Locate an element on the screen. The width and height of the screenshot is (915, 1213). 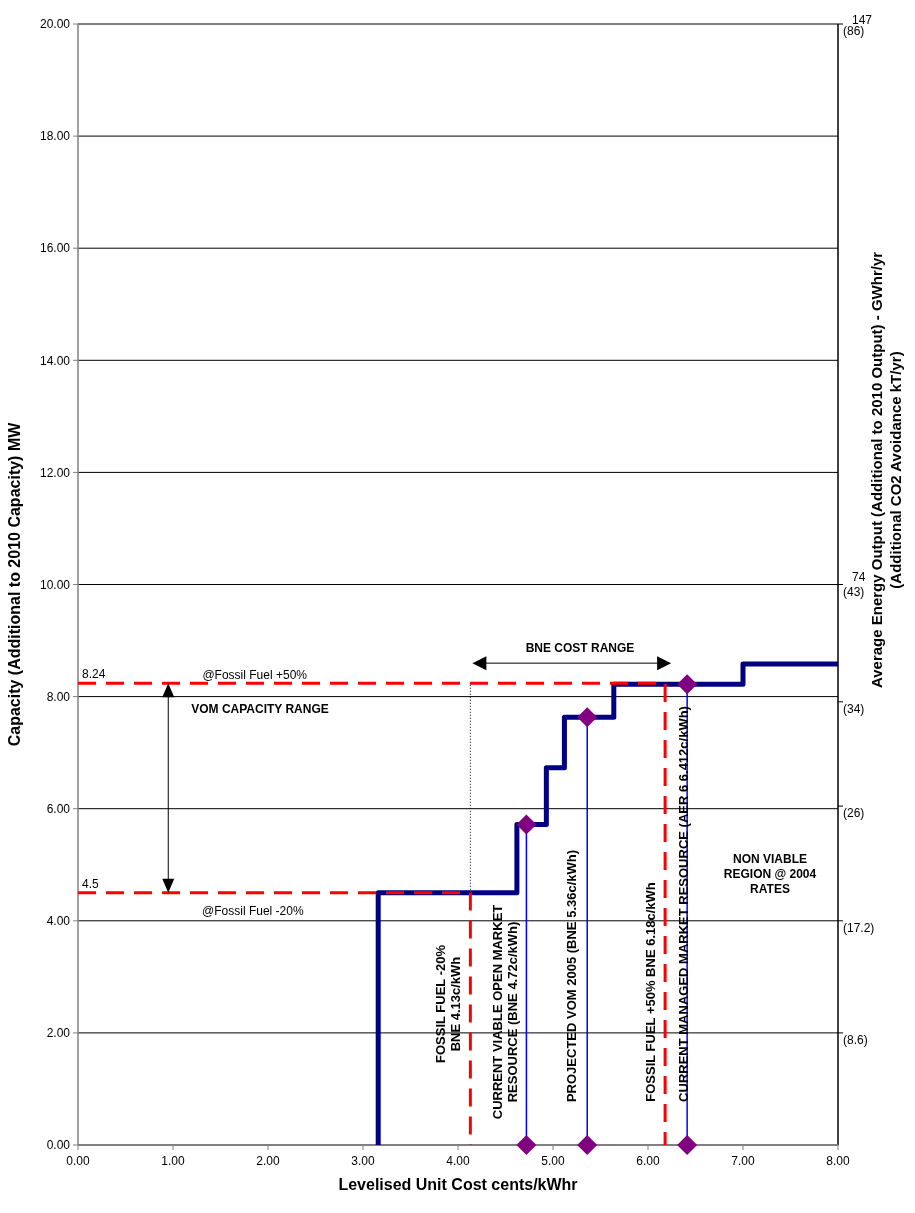
annotation: PROJECTED VOM 2005 (BNE 5.36c/kWh) is located at coordinates (571, 976).